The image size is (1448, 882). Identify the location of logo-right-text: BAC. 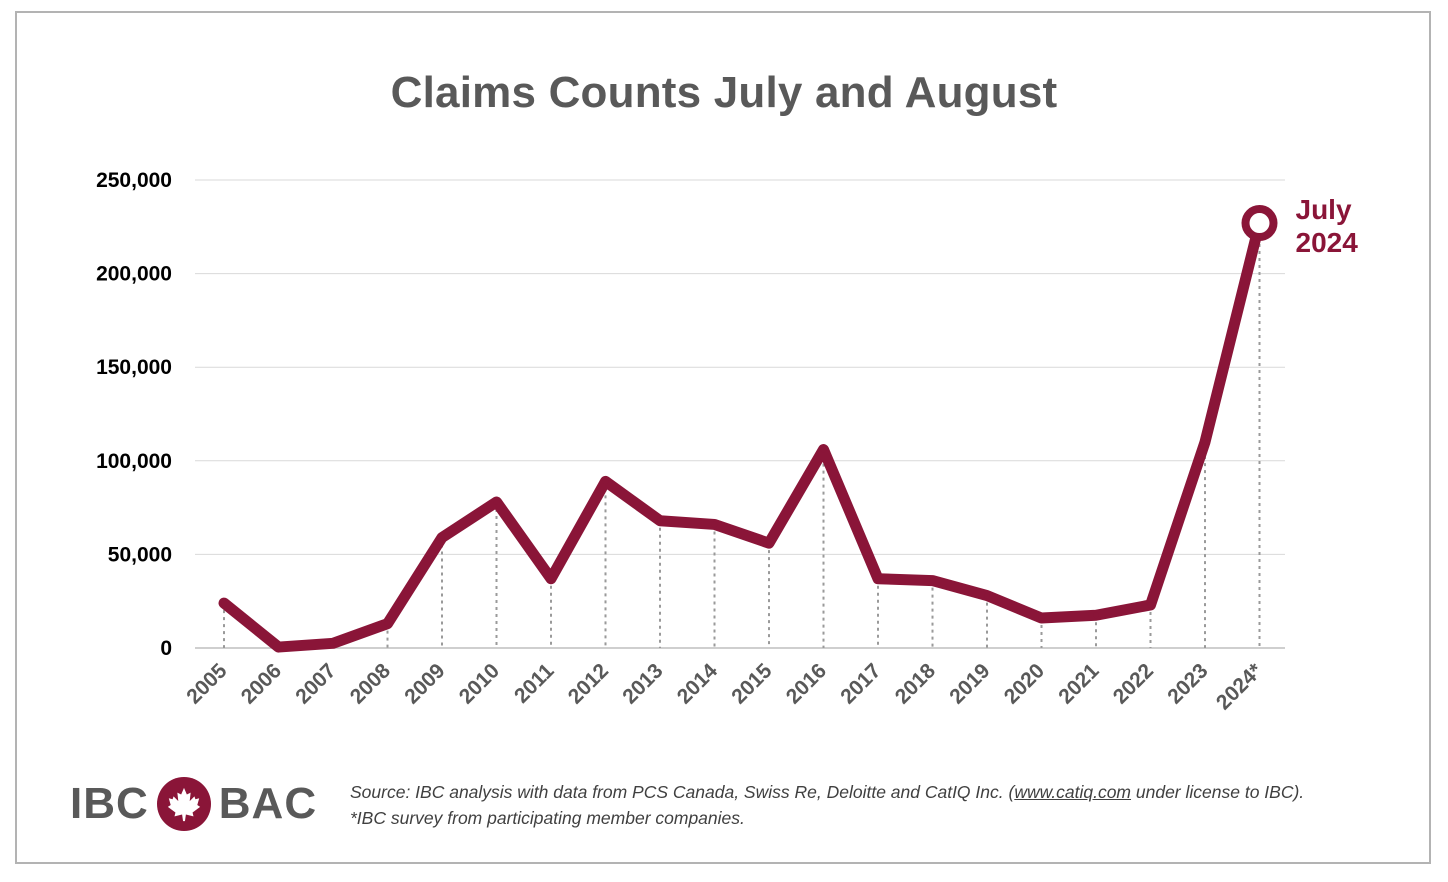
(268, 803).